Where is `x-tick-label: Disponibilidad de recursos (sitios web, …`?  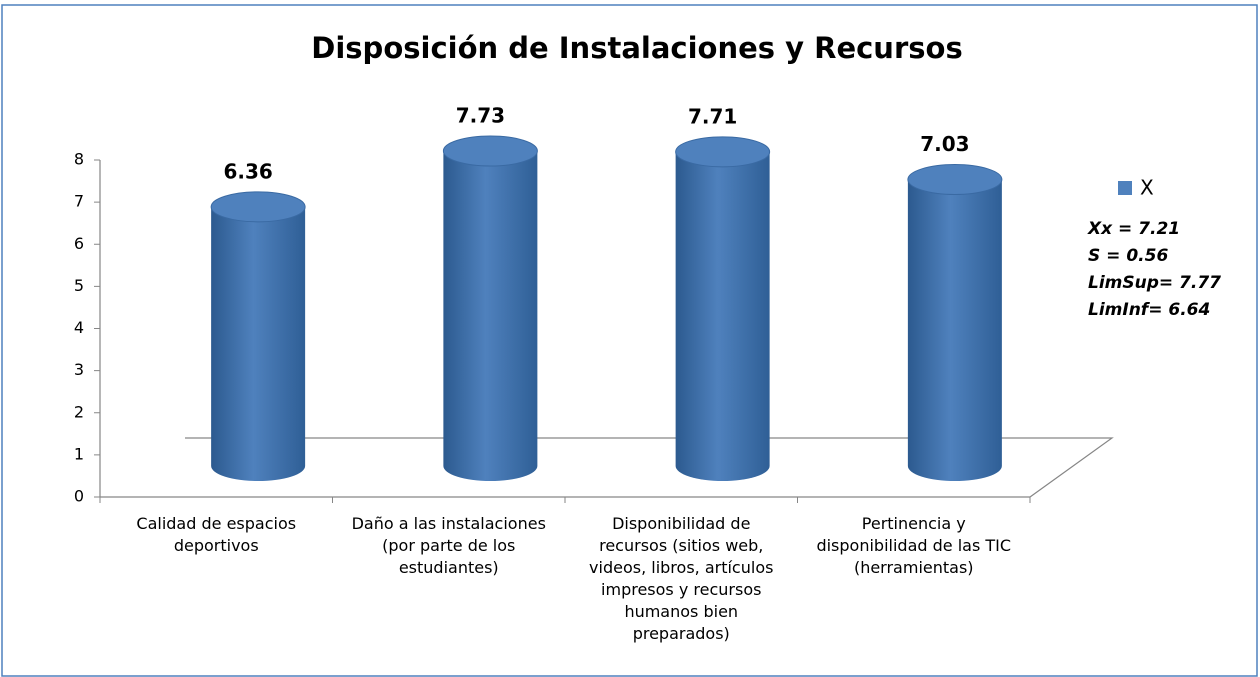
x-tick-label: Disponibilidad de recursos (sitios web, … is located at coordinates (681, 578).